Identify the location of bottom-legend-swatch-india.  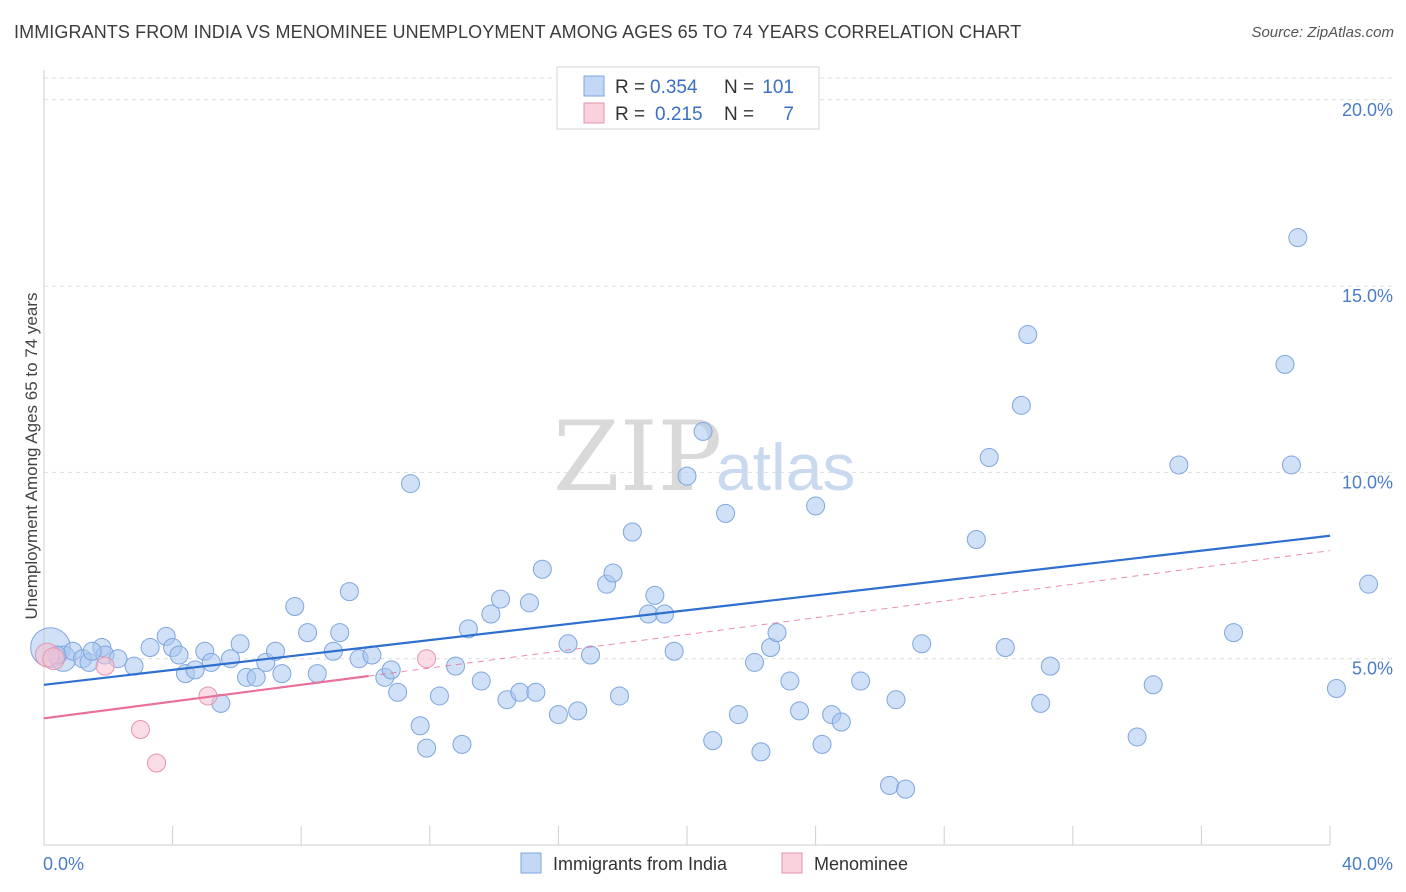
(531, 863).